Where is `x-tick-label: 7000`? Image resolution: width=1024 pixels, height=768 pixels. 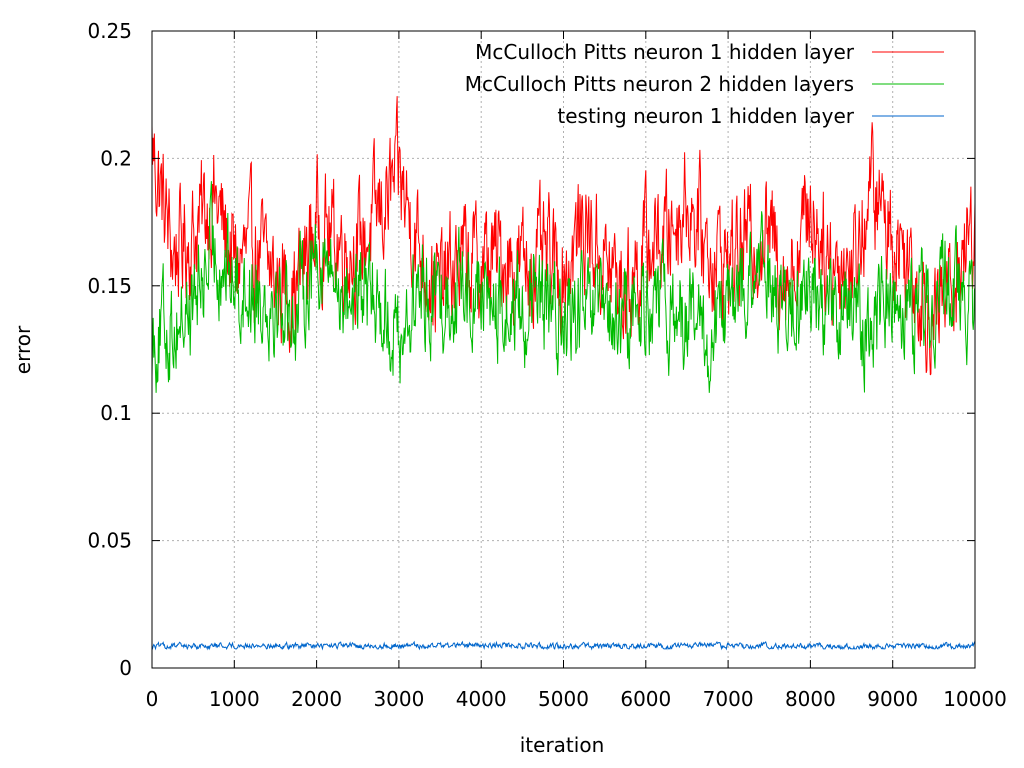
x-tick-label: 7000 is located at coordinates (728, 699).